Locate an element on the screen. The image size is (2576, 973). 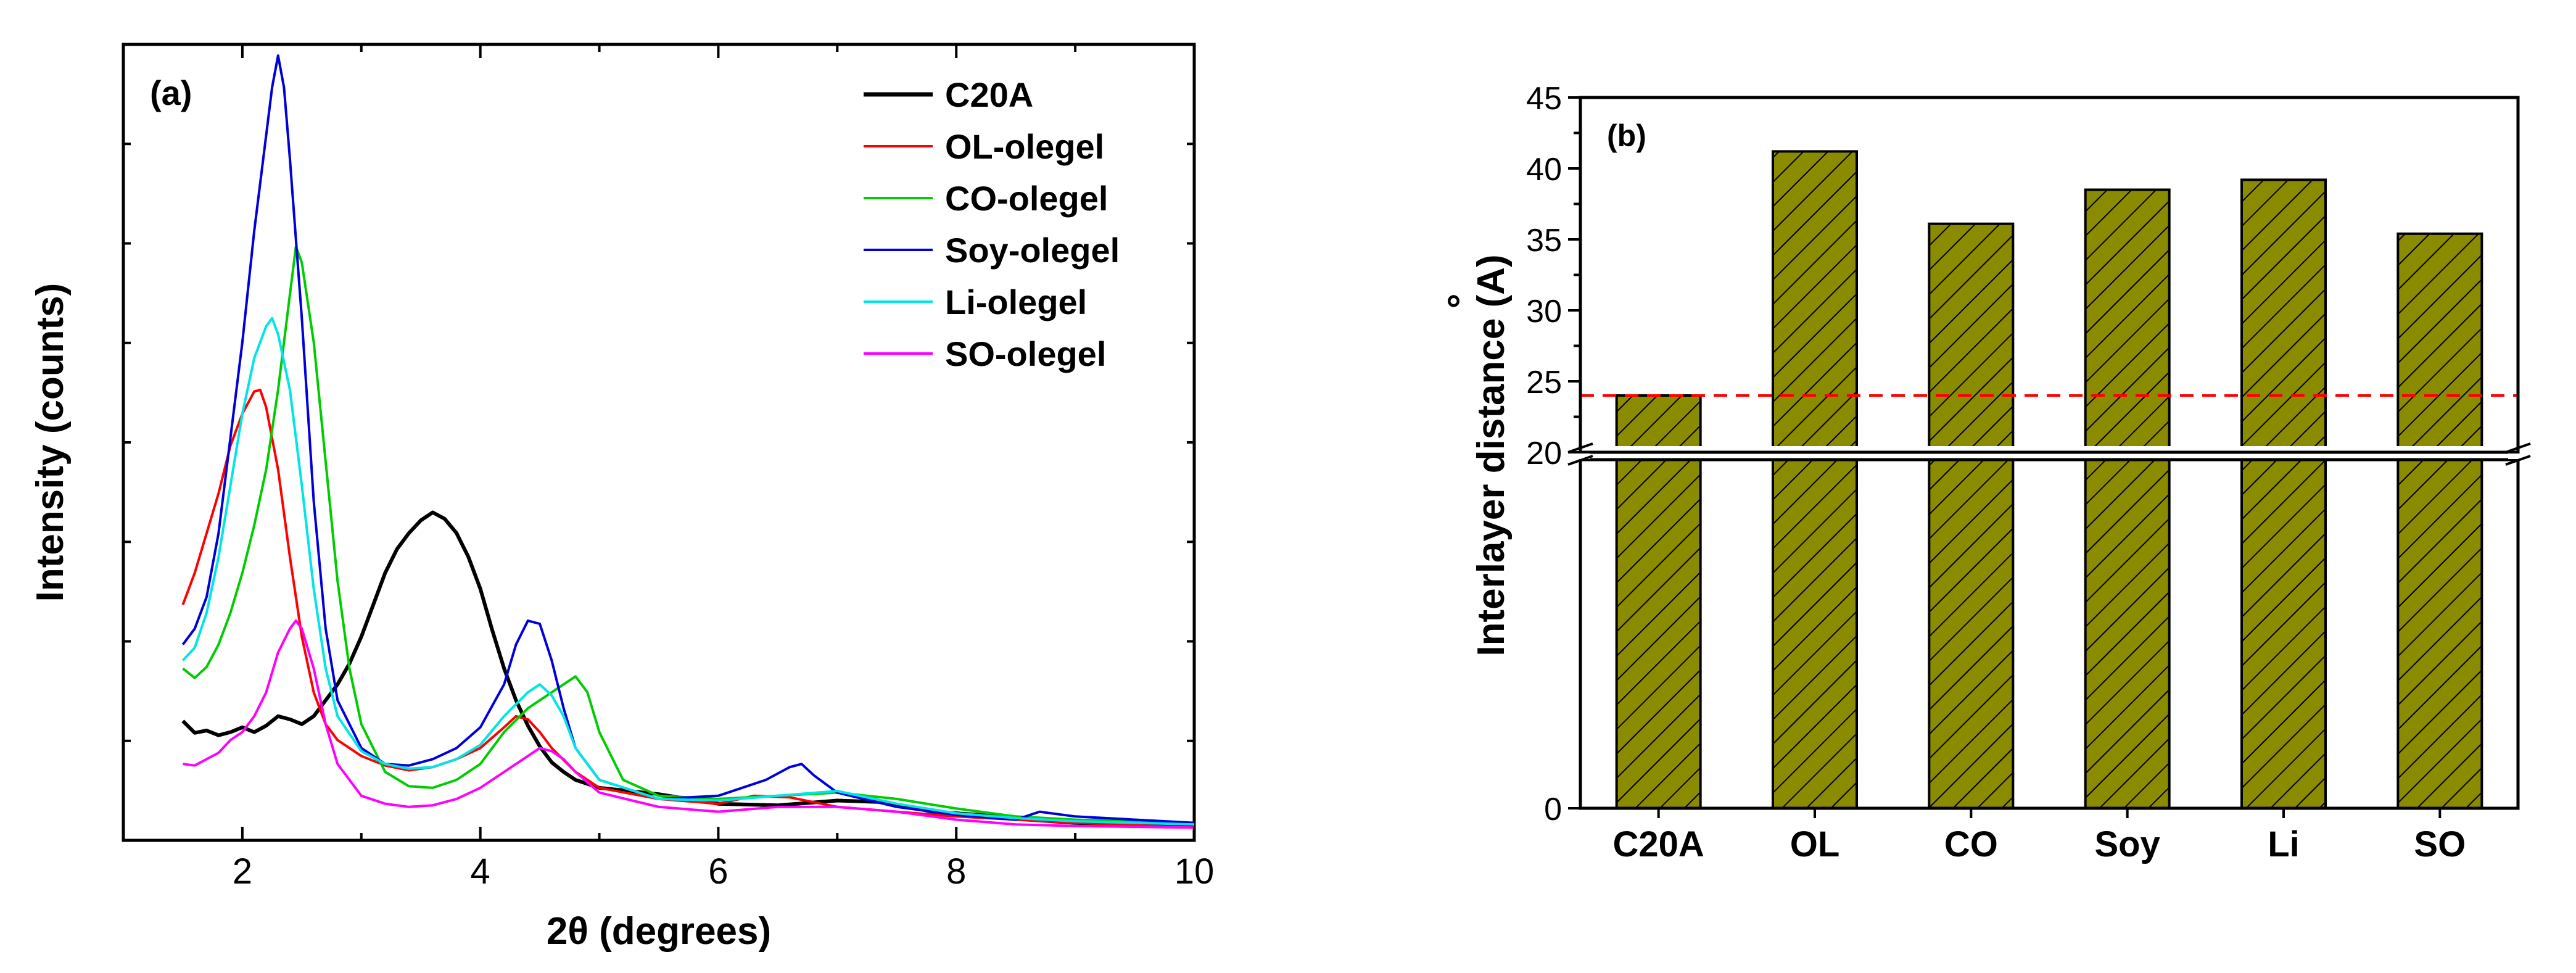
y-tick-label: 25 is located at coordinates (1544, 382).